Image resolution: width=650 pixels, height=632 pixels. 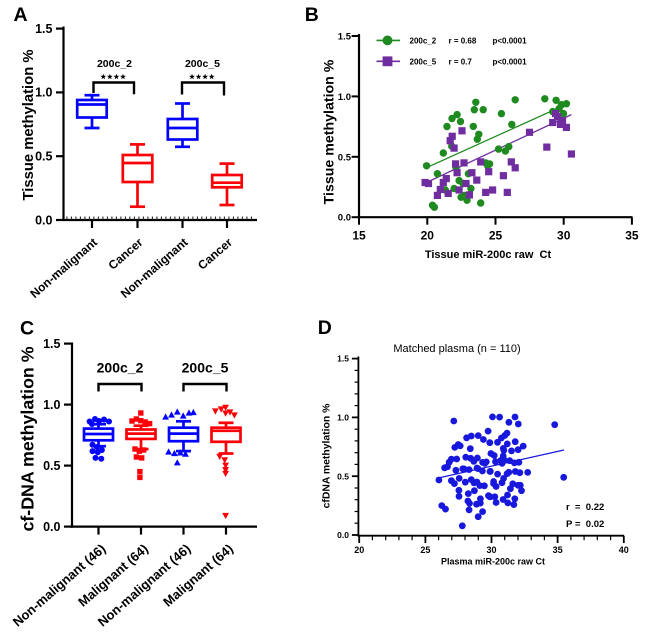 What do you see at coordinates (488, 255) in the screenshot?
I see `svg-text: Tissue miR-200c raw Ct` at bounding box center [488, 255].